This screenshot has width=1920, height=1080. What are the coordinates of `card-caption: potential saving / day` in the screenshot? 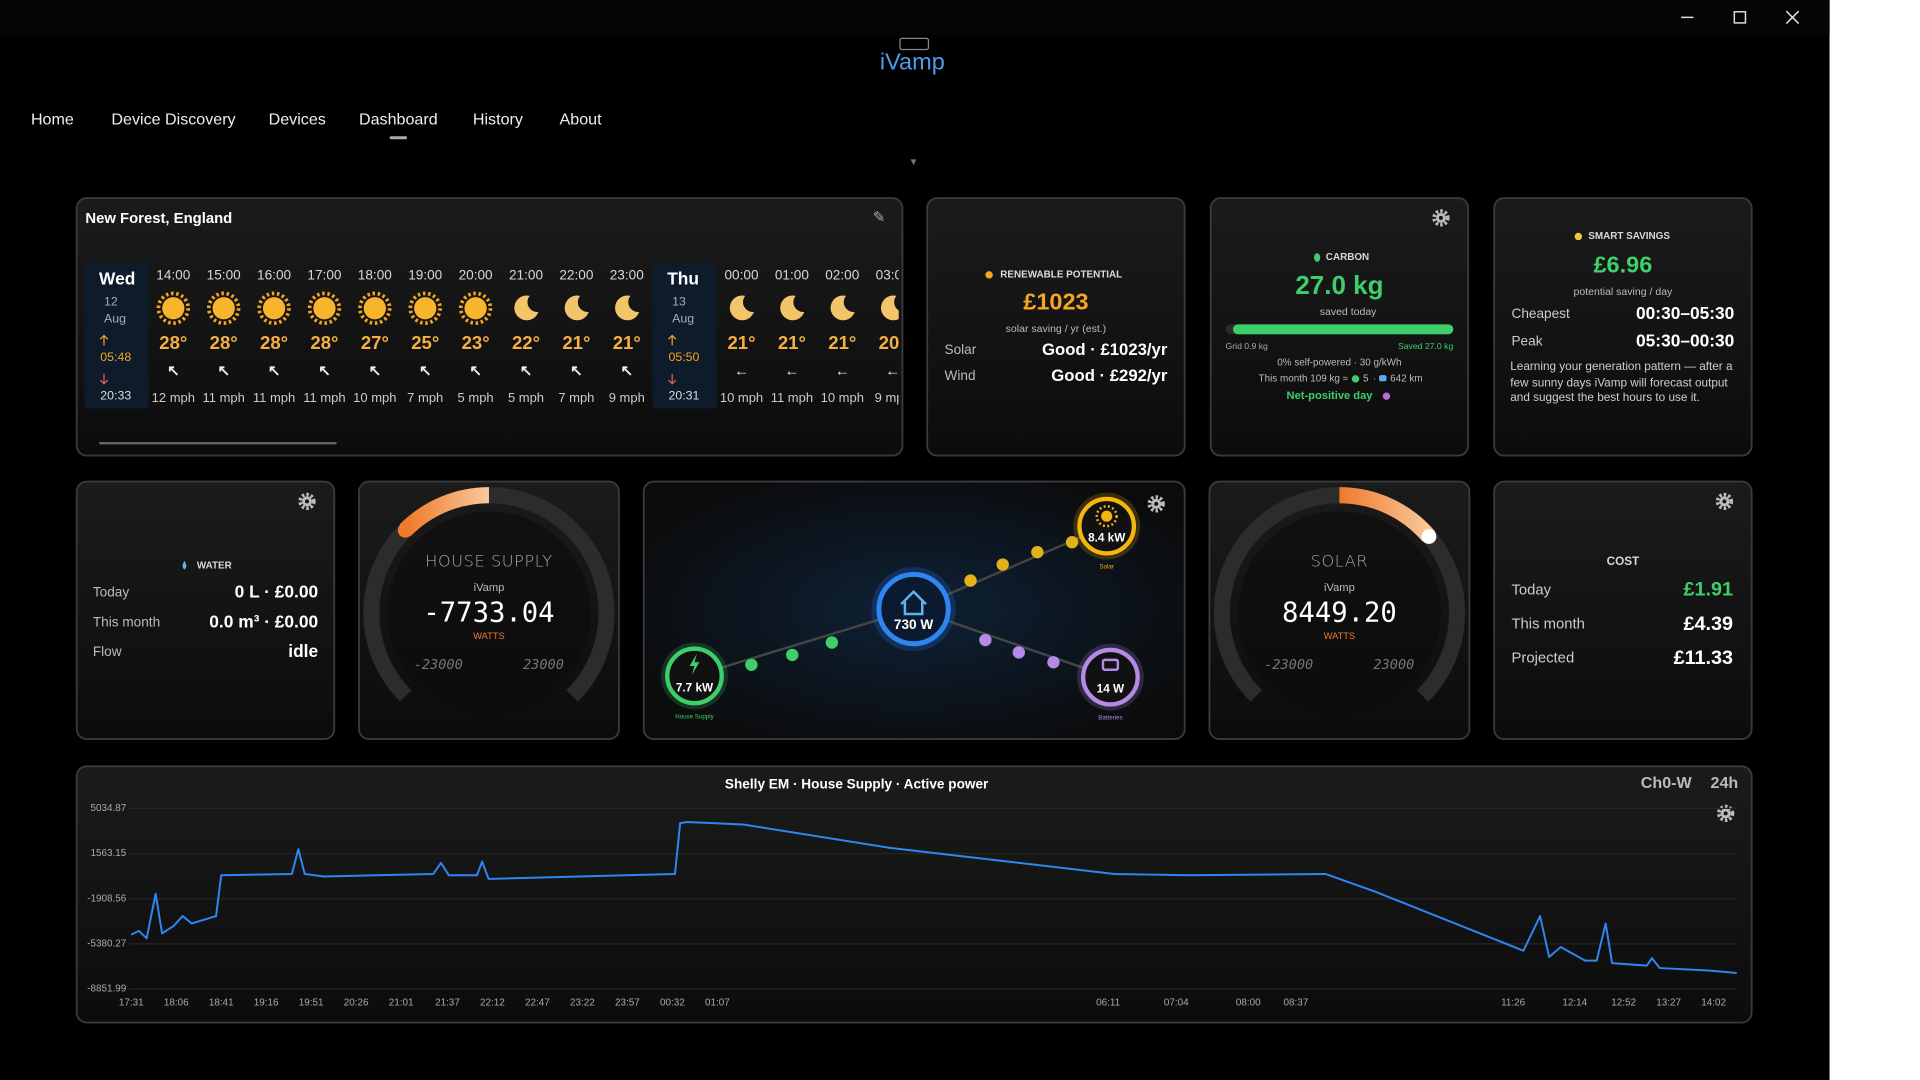 It's located at (1624, 292).